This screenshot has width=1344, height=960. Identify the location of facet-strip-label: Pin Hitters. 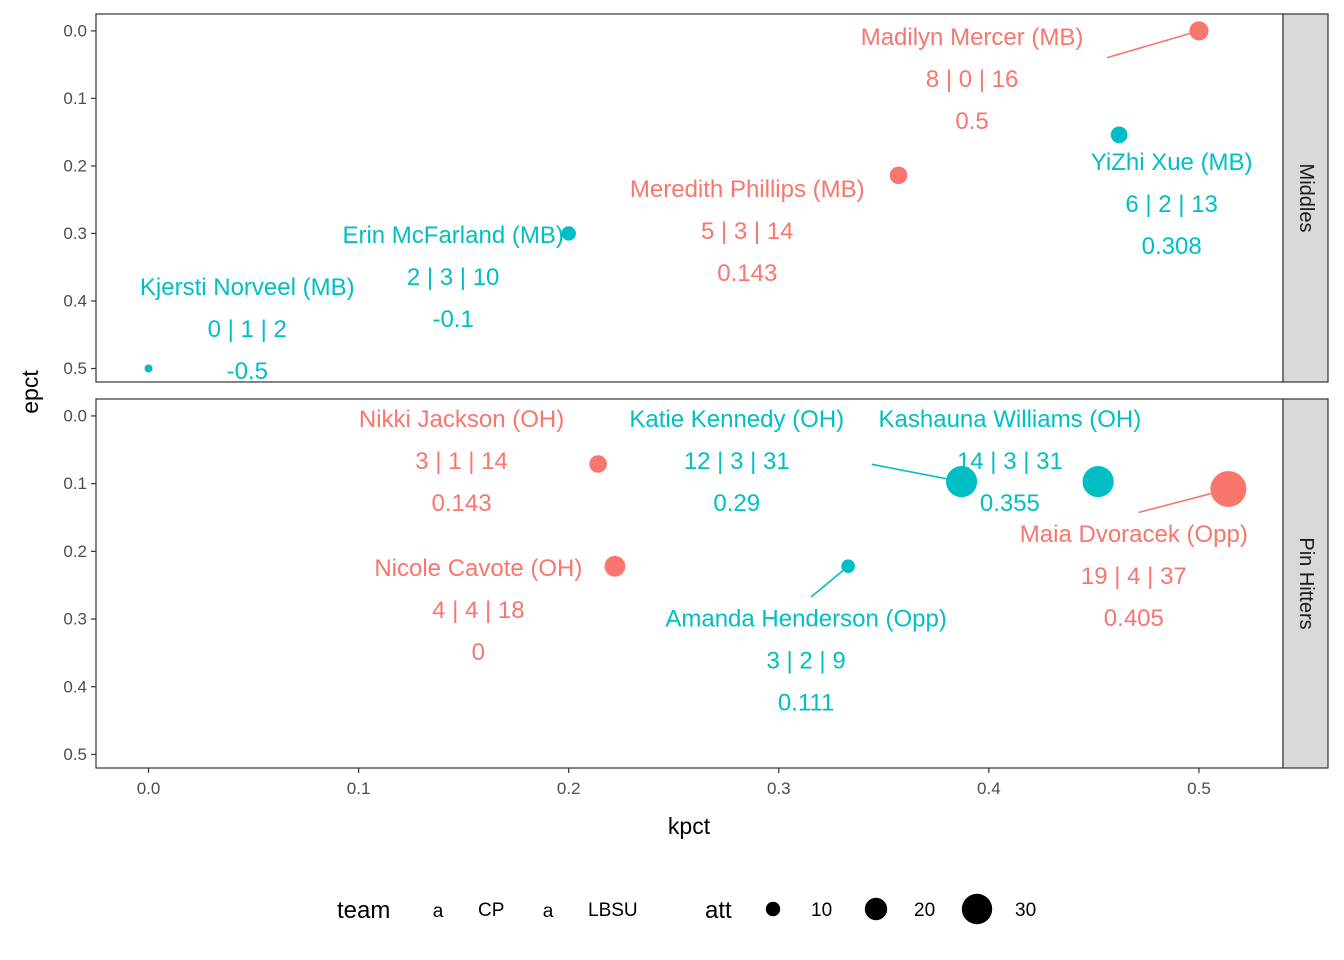
(1306, 583).